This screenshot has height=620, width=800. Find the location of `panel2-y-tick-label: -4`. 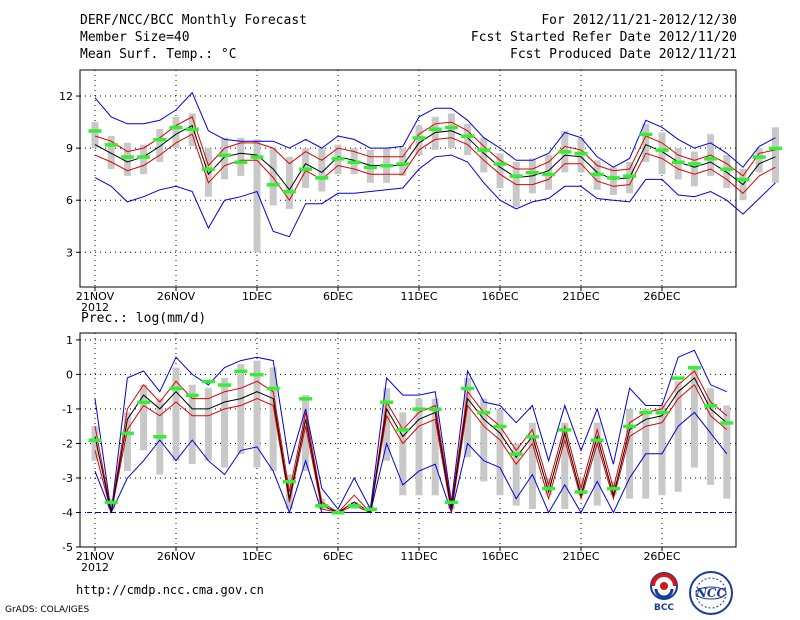

panel2-y-tick-label: -4 is located at coordinates (67, 512).